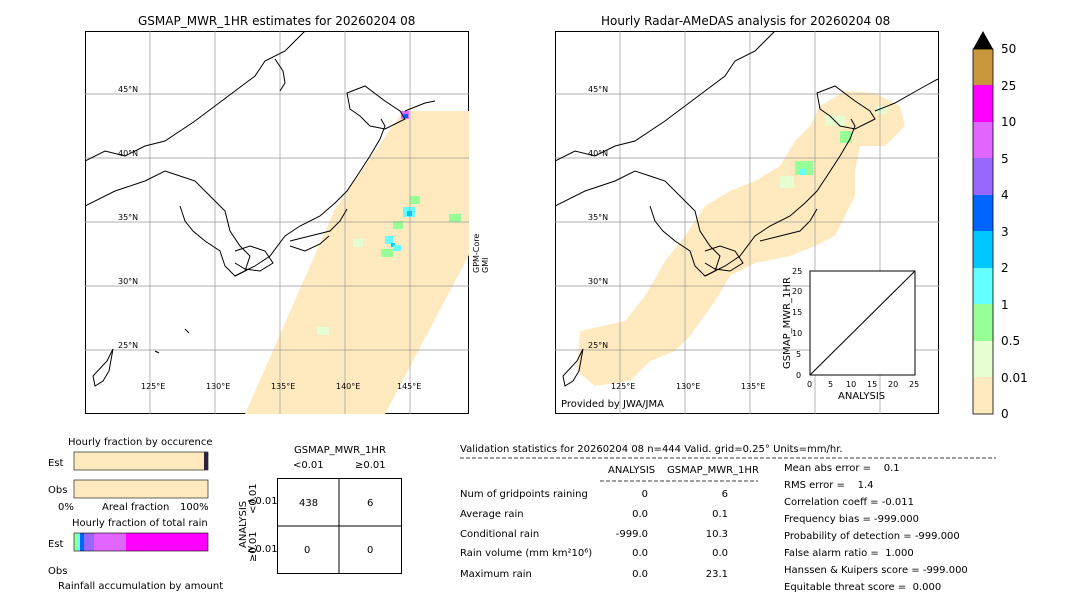 The image size is (1080, 612). What do you see at coordinates (851, 384) in the screenshot?
I see `x-tick: 10` at bounding box center [851, 384].